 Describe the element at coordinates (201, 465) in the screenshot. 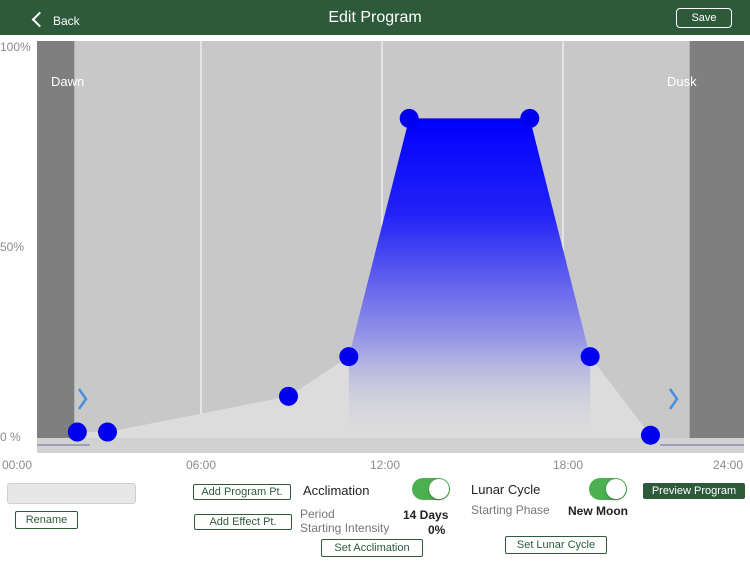

I see `x-tick-0600: 06:00` at that location.